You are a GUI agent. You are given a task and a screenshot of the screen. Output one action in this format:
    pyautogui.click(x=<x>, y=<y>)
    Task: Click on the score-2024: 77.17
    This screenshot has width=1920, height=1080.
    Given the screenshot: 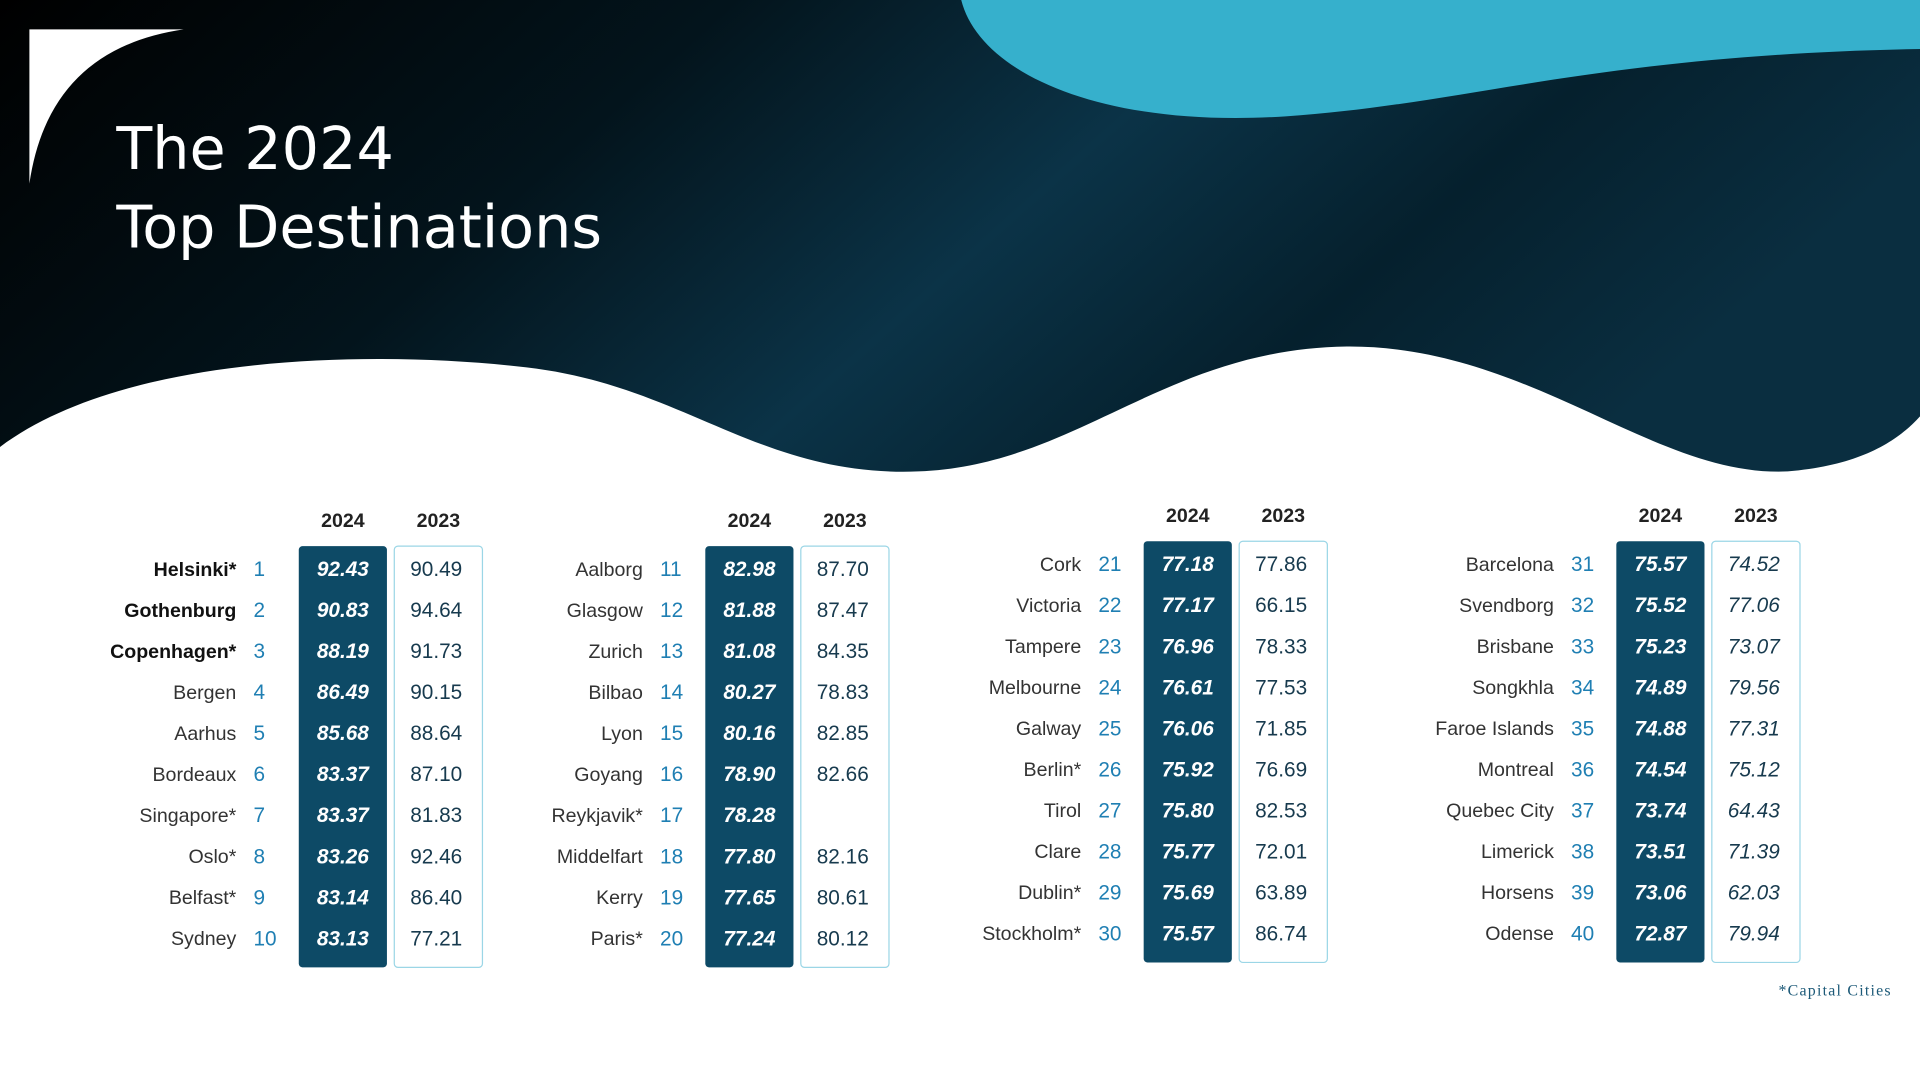 What is the action you would take?
    pyautogui.click(x=1188, y=605)
    